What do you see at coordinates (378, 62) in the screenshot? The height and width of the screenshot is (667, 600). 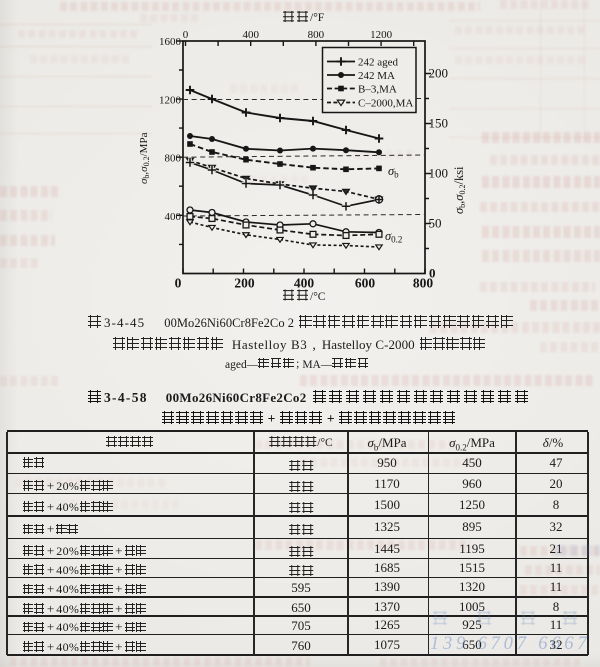 I see `svg-text: 242 aged` at bounding box center [378, 62].